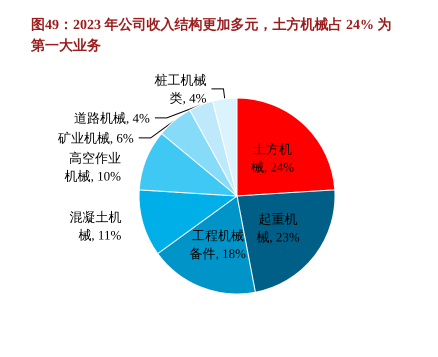 The image size is (438, 357). I want to click on slice-label: 混凝土机械, 11%, so click(95, 226).